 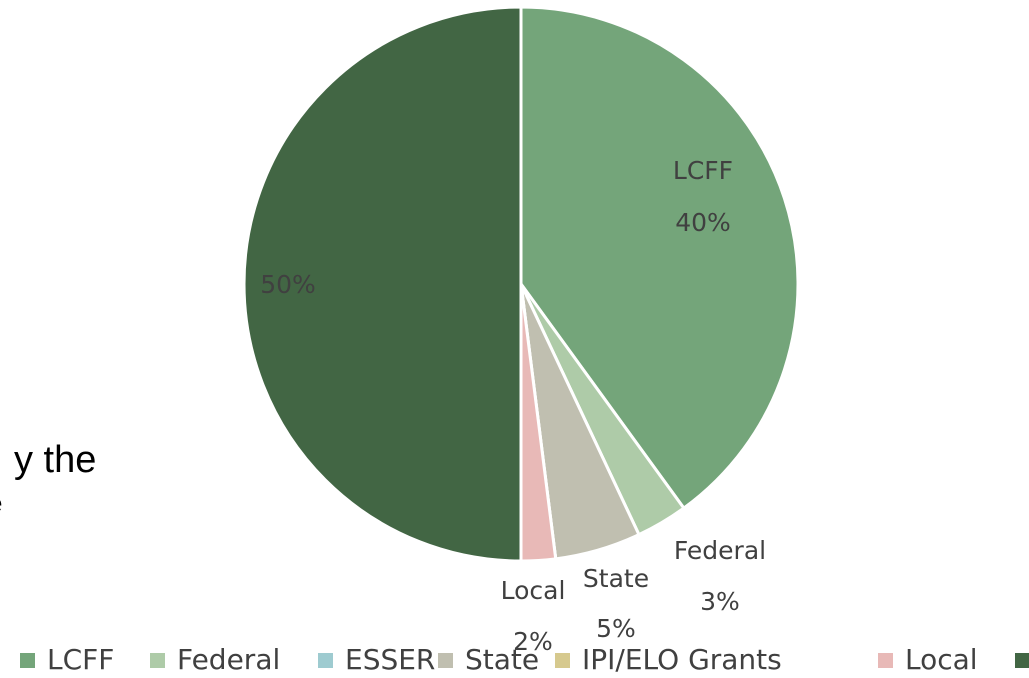 I want to click on legend-label: IPI/ELO Grants, so click(x=682, y=659).